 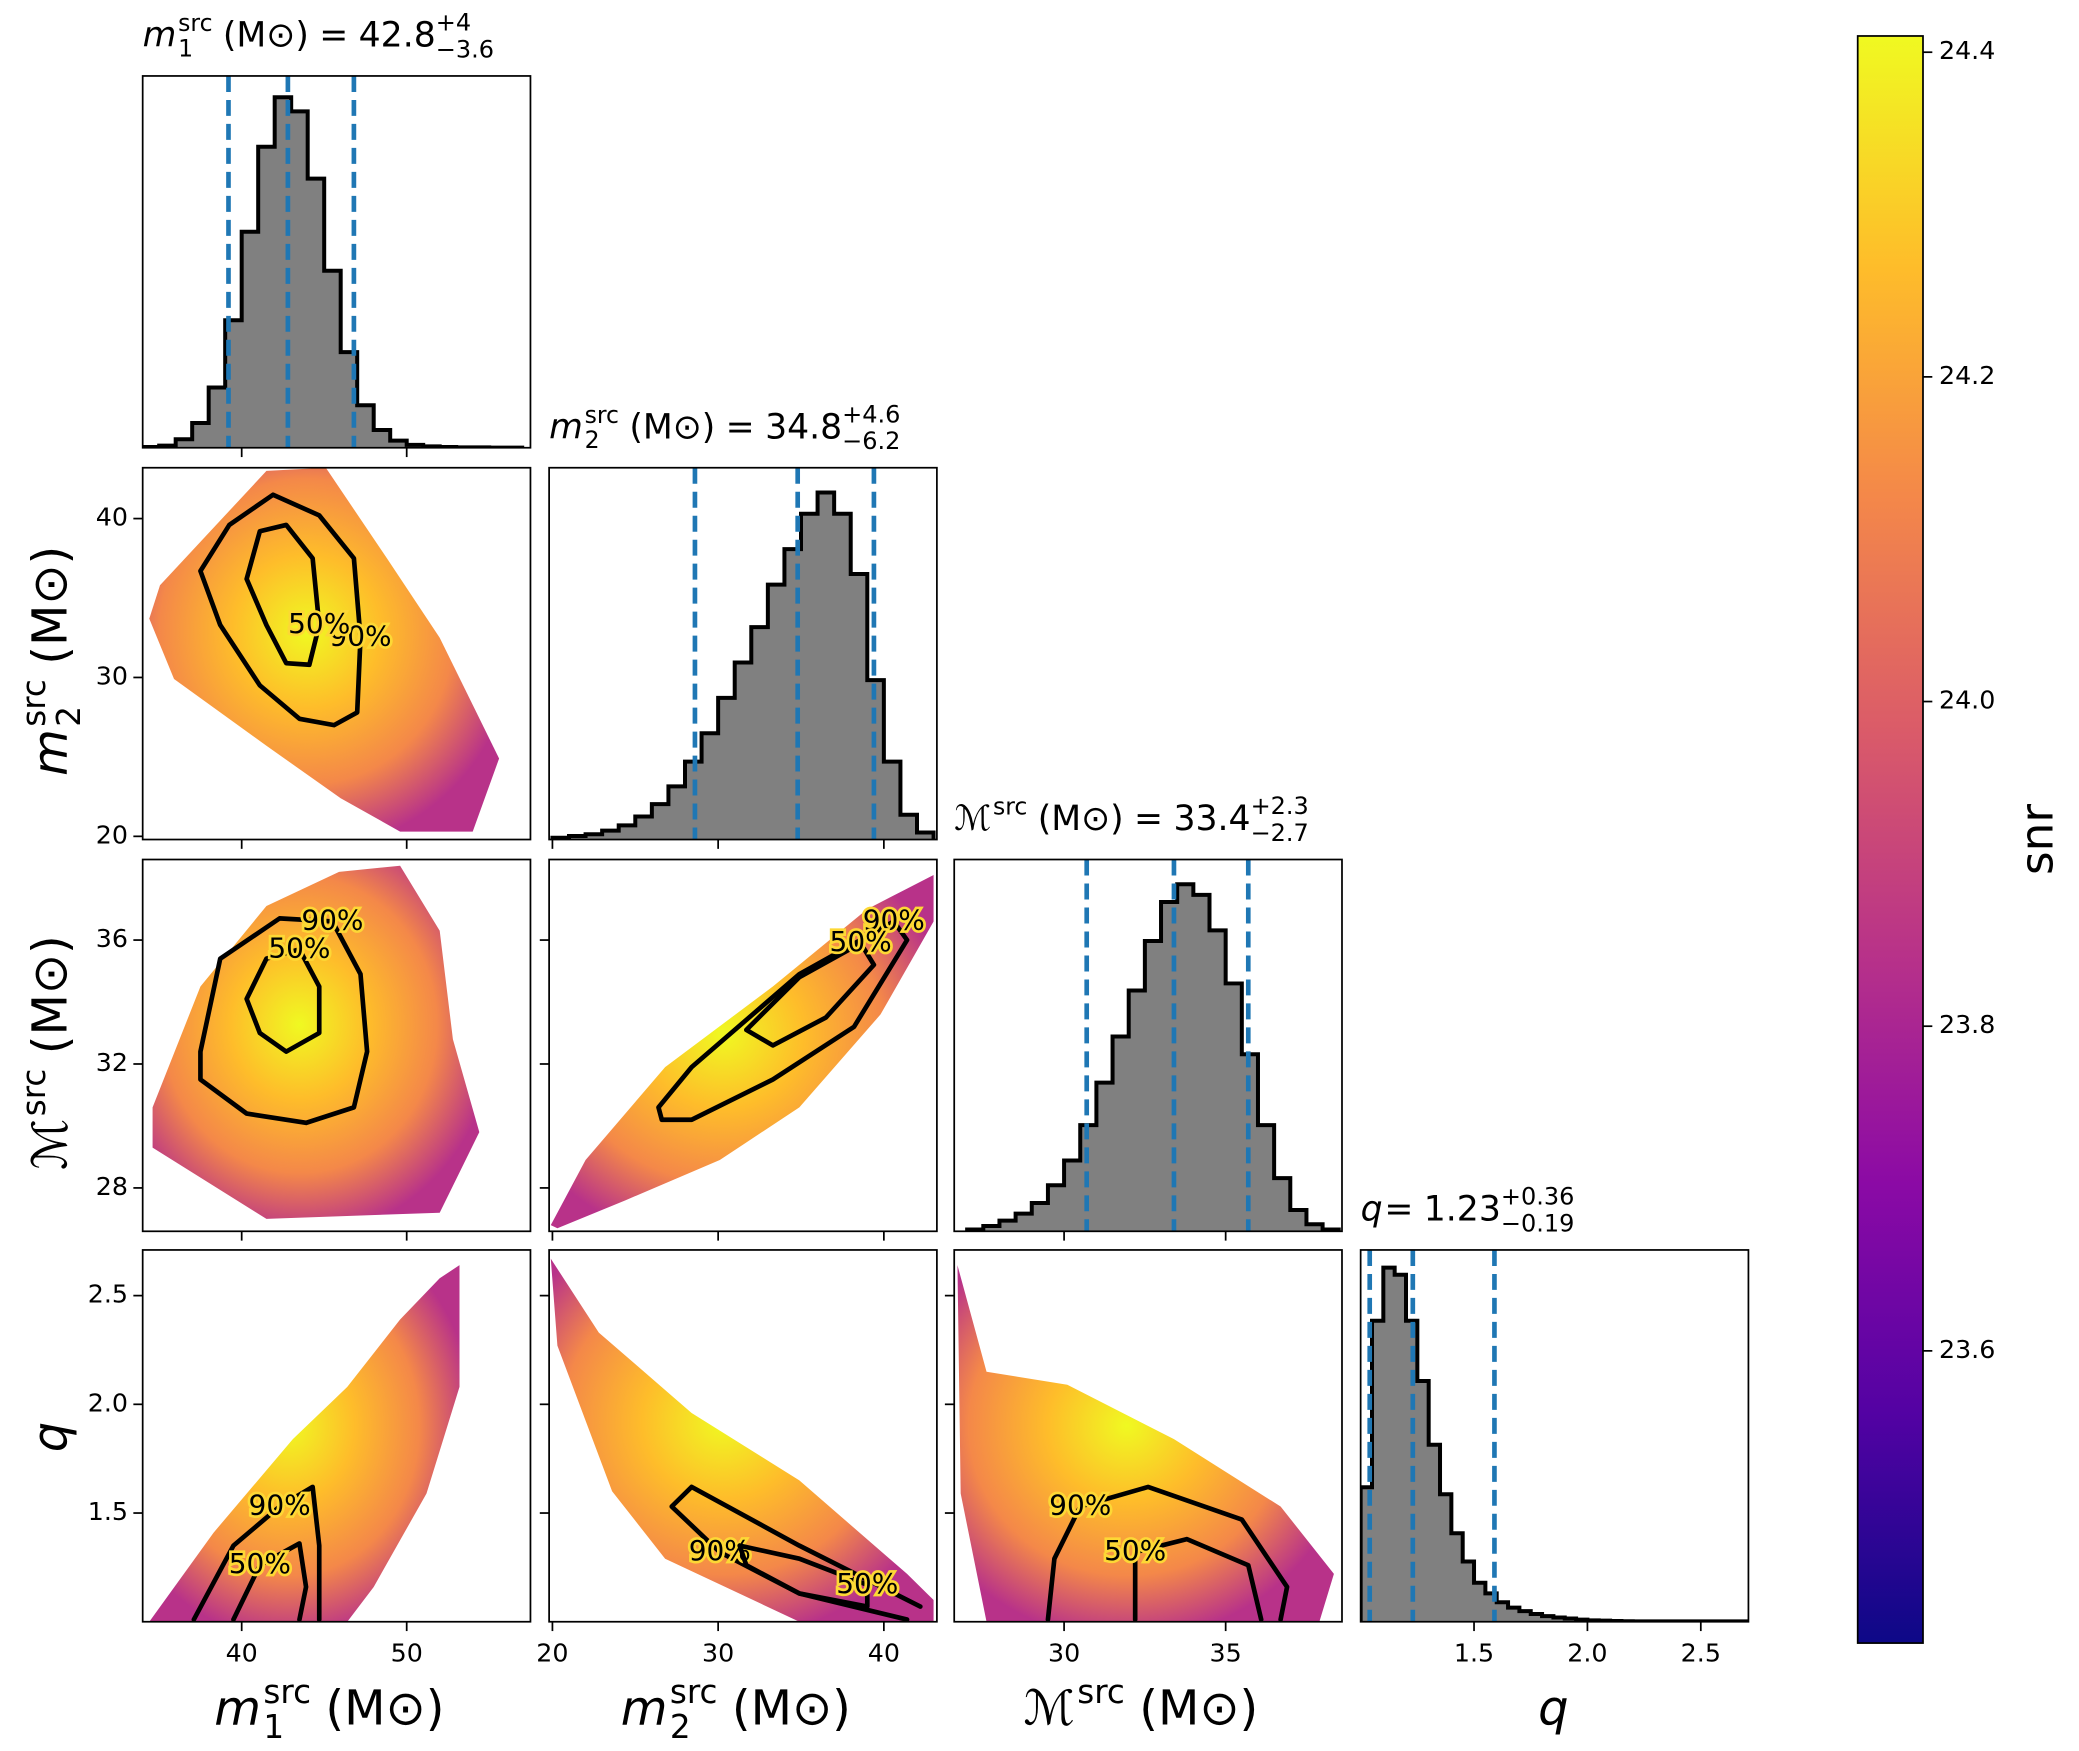 What do you see at coordinates (112, 1186) in the screenshot?
I see `y-tick-label: 28` at bounding box center [112, 1186].